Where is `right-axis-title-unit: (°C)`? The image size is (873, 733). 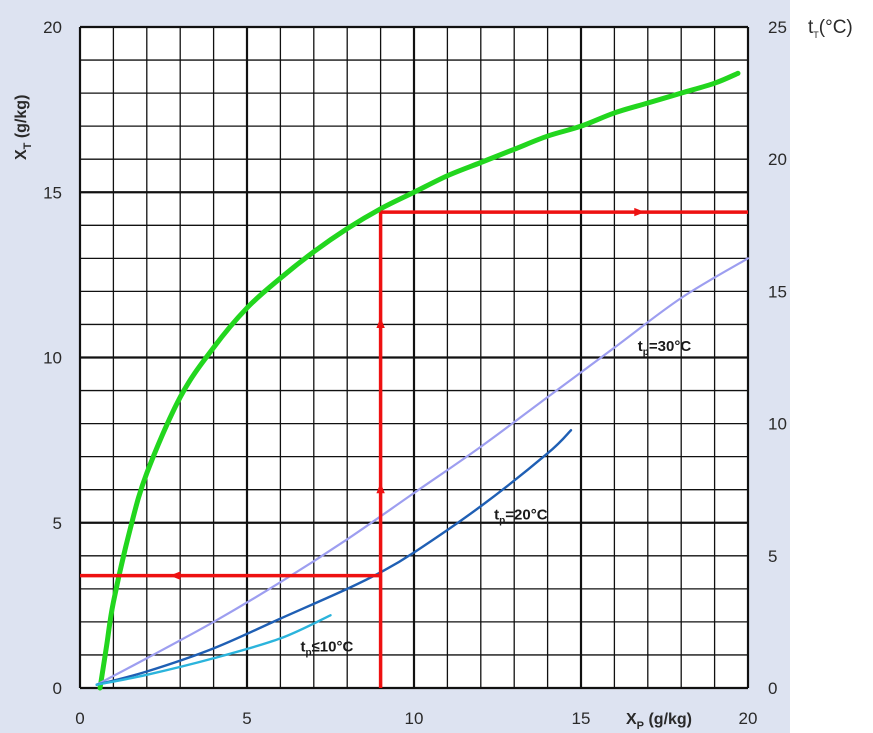
right-axis-title-unit: (°C) is located at coordinates (836, 27).